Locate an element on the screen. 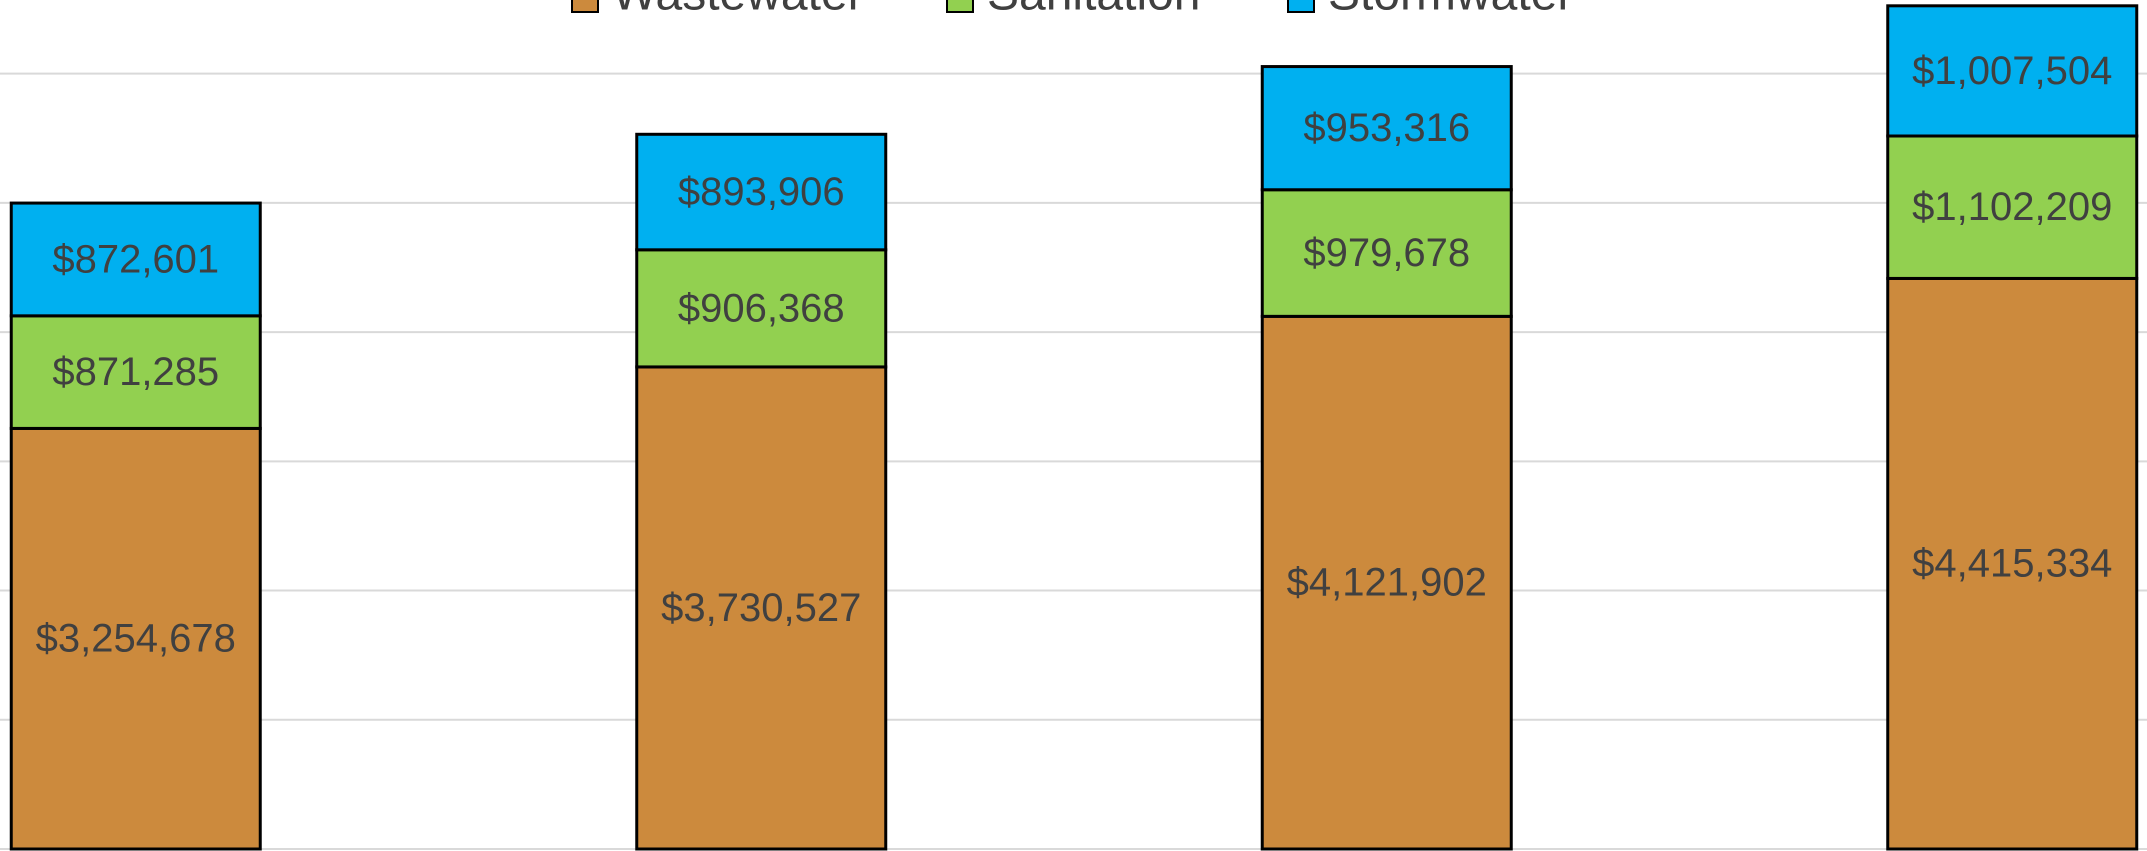 This screenshot has height=851, width=2147. data-label: $4,415,334 is located at coordinates (2012, 564).